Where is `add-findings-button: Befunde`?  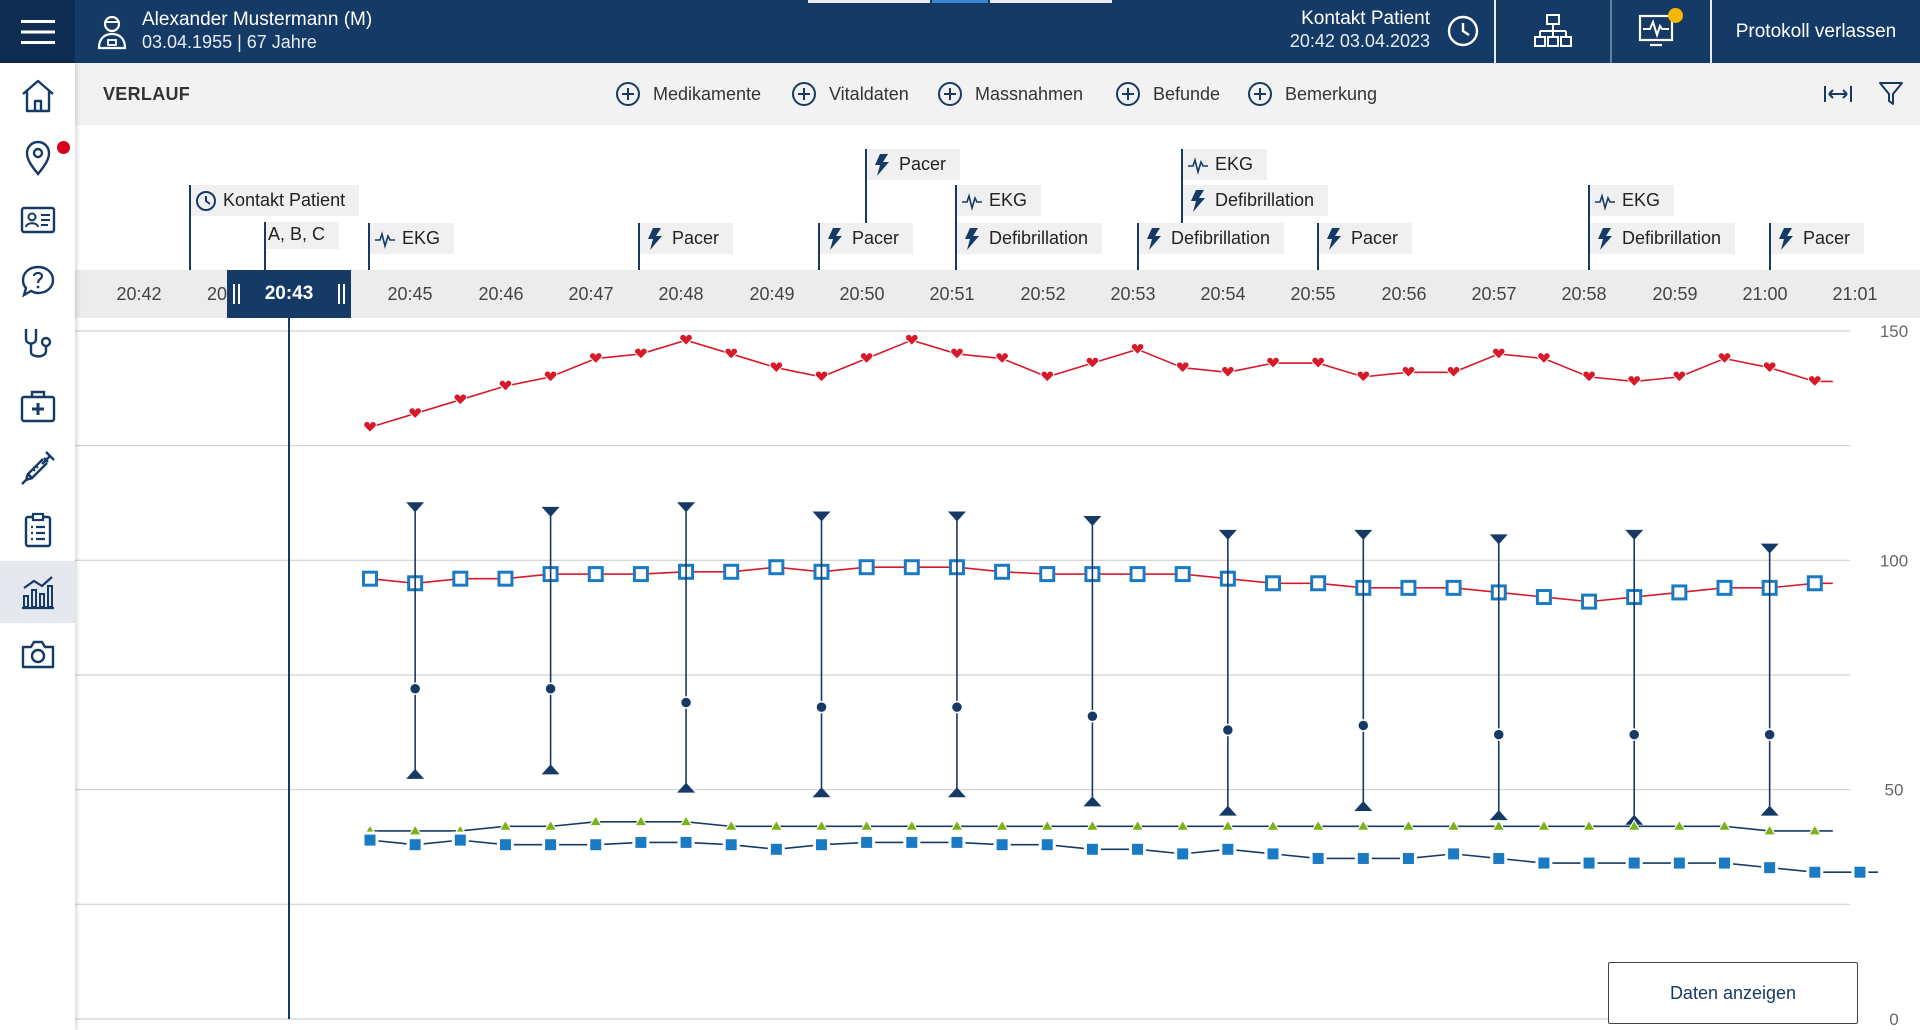 add-findings-button: Befunde is located at coordinates (1167, 94).